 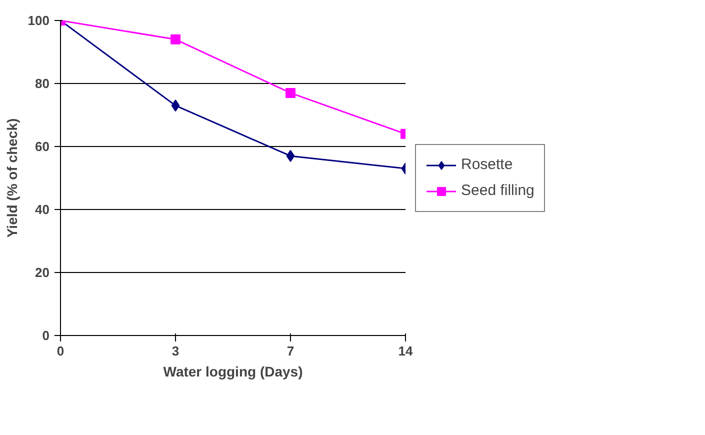 I want to click on y-axis-title: Yield (% of check), so click(x=12, y=178).